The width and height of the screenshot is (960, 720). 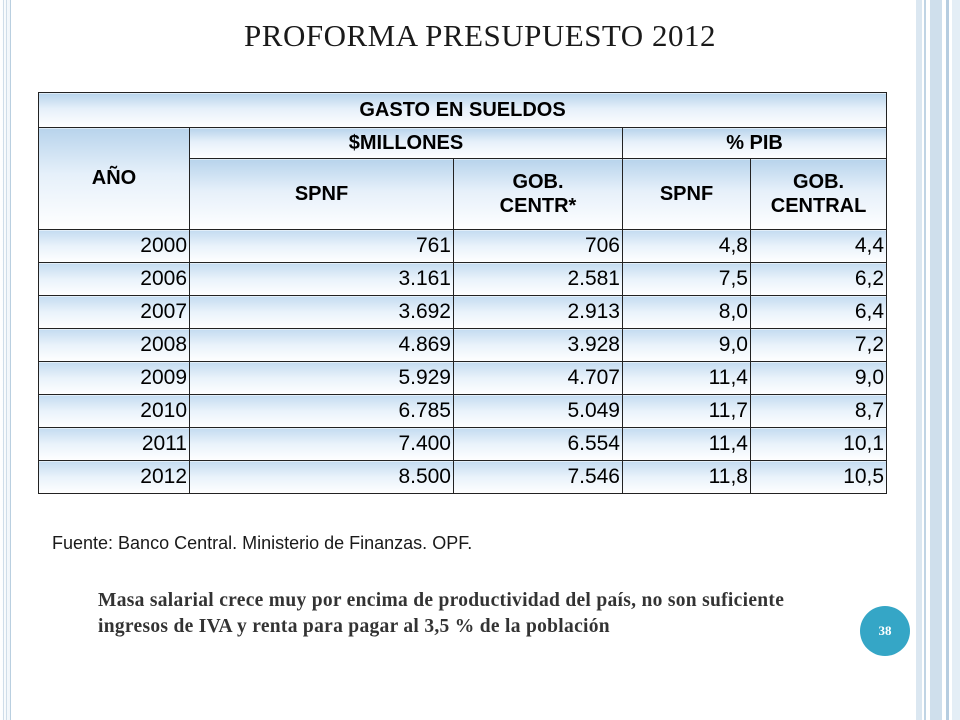 I want to click on table-row: 2010 6.785 5.049 11,7 8,7, so click(x=463, y=411).